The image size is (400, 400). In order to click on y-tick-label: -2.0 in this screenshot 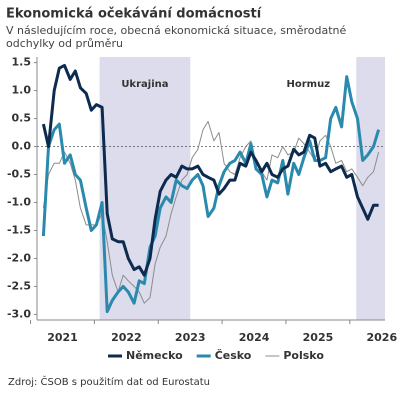, I will do `click(19, 257)`.